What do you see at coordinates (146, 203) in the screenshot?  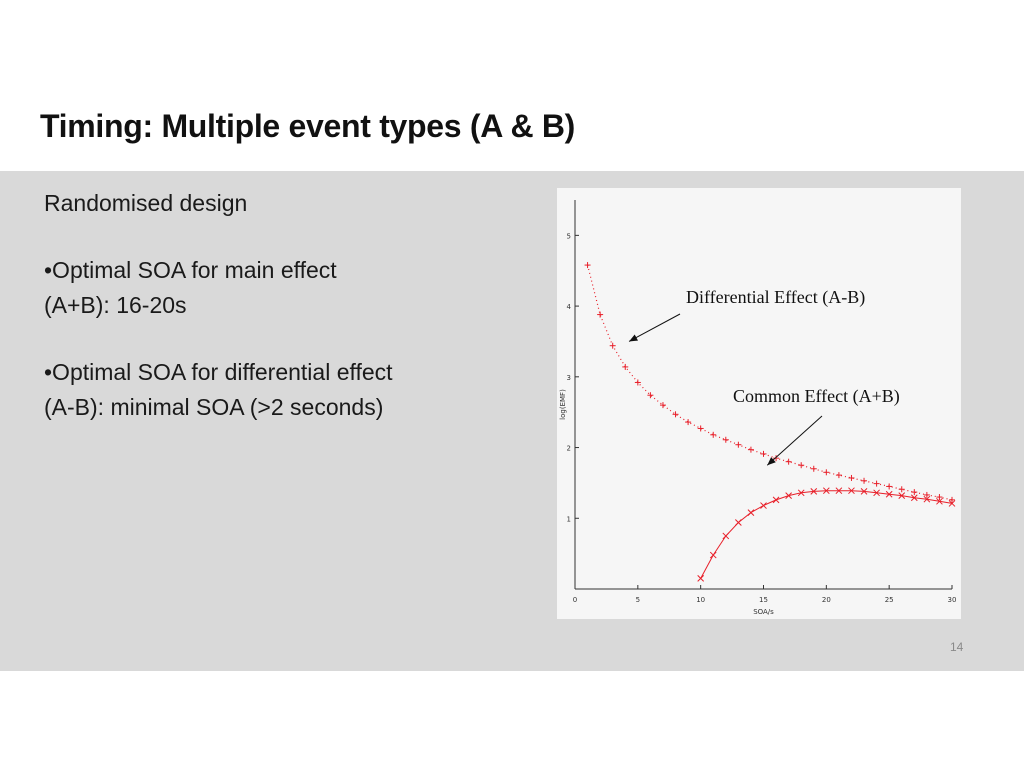 I see `body-heading: Randomised design` at bounding box center [146, 203].